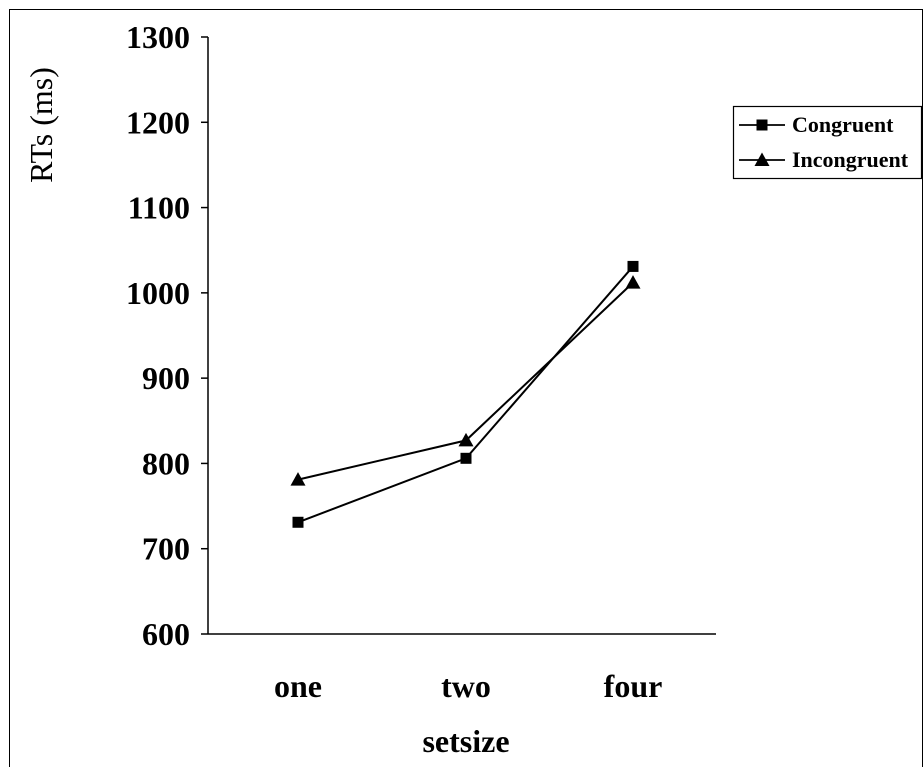  What do you see at coordinates (158, 293) in the screenshot?
I see `y-tick-label: 1000` at bounding box center [158, 293].